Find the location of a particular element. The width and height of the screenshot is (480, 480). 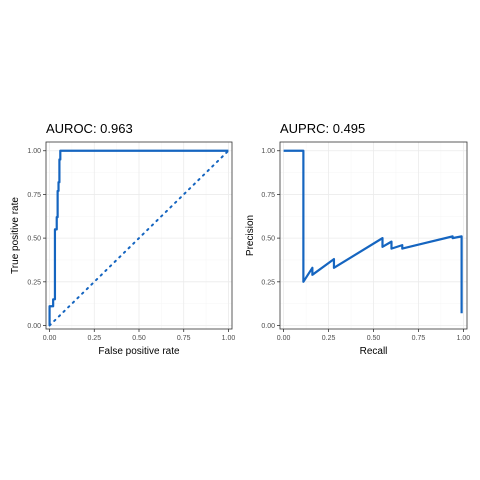

roc-x-tick-label: 0.75 is located at coordinates (184, 338).